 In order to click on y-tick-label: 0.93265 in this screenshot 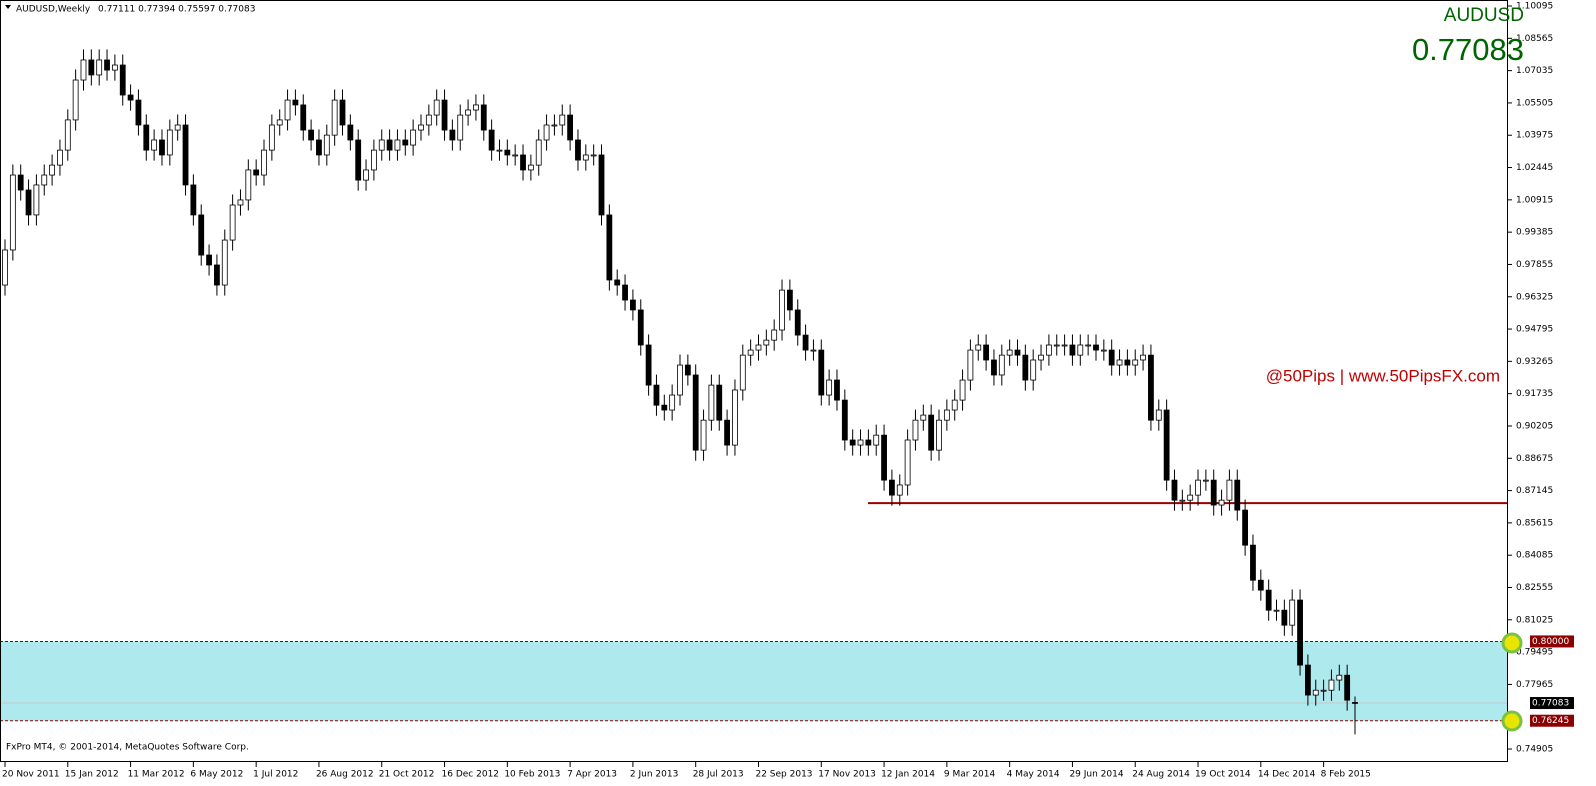, I will do `click(1534, 362)`.